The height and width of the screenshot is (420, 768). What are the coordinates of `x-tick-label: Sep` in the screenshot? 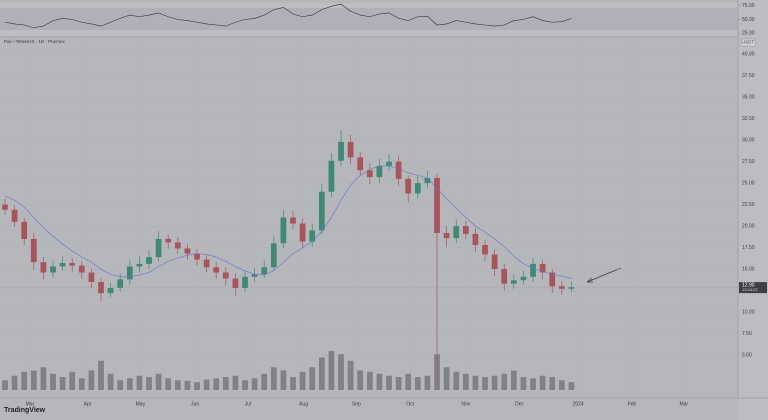 It's located at (356, 404).